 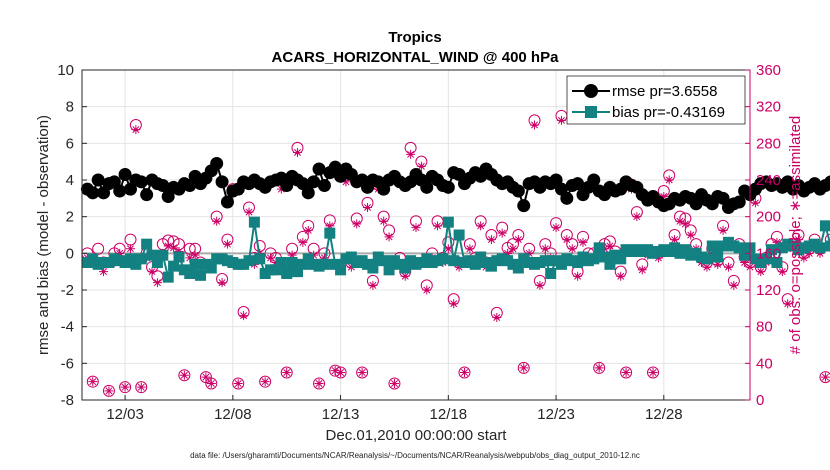 I want to click on x-tick-label: 12/13, so click(x=341, y=414).